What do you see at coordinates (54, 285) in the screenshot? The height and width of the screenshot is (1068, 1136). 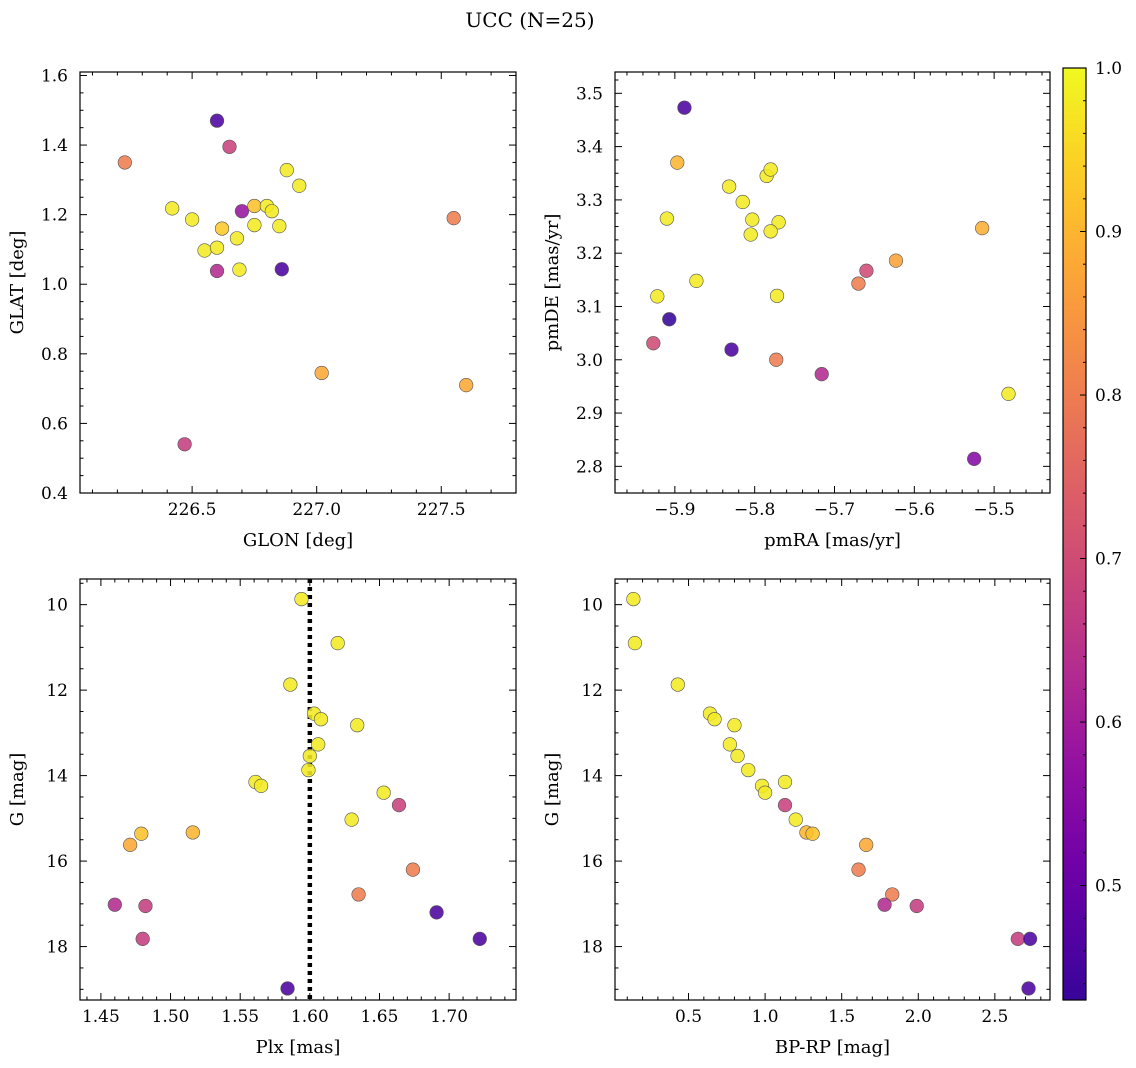 I see `y-tick-label: 1.0` at bounding box center [54, 285].